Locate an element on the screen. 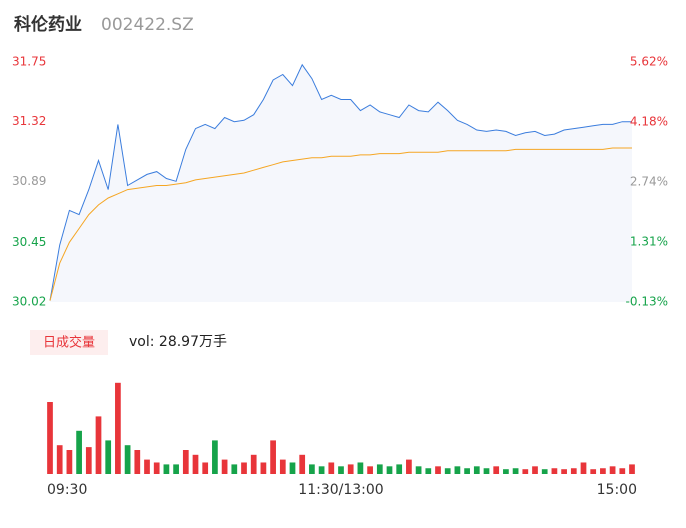 This screenshot has height=528, width=686. y2-tick-label: 2.74% is located at coordinates (649, 182).